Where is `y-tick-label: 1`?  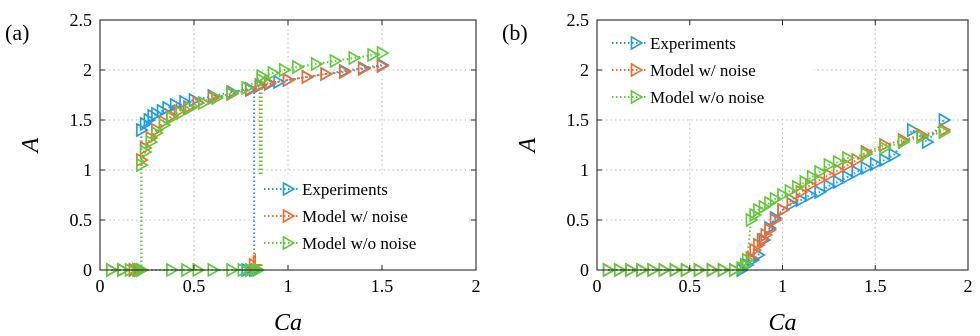
y-tick-label: 1 is located at coordinates (87, 170).